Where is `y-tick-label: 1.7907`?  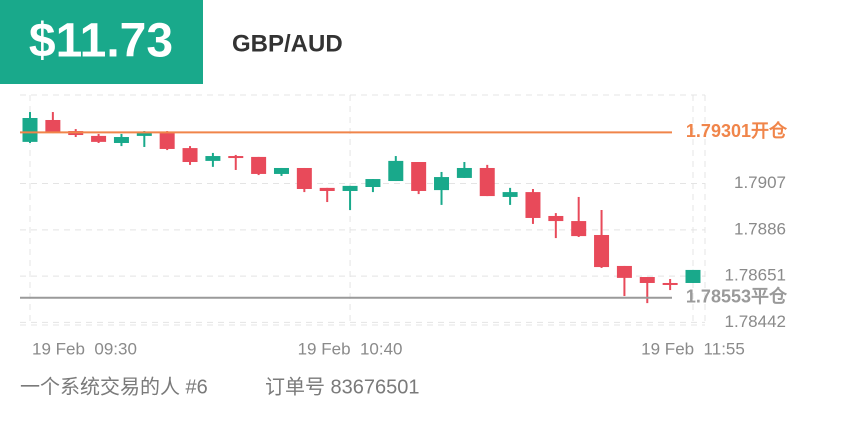 y-tick-label: 1.7907 is located at coordinates (760, 182).